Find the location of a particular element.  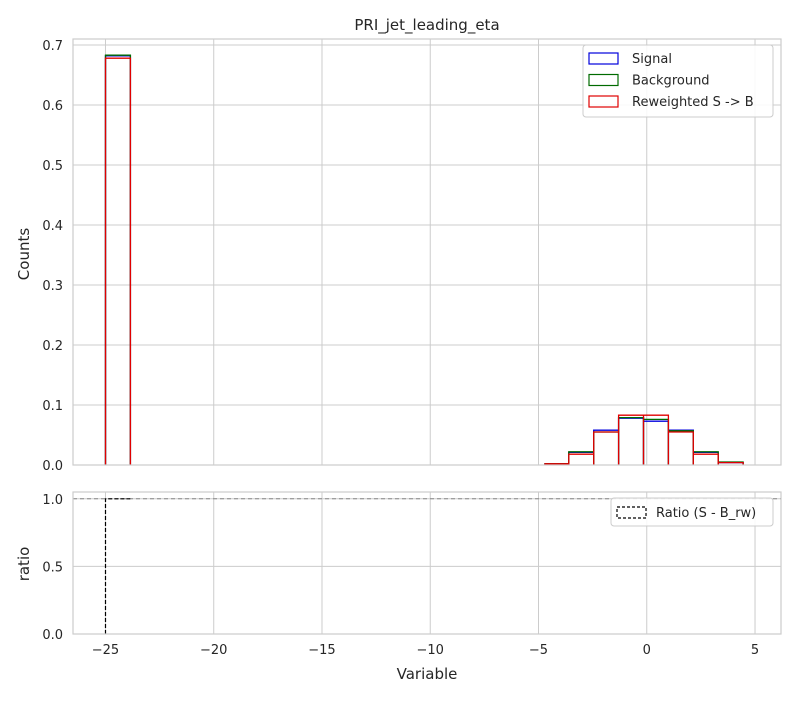

histogram-y-tick-label: 0.3 is located at coordinates (52, 286).